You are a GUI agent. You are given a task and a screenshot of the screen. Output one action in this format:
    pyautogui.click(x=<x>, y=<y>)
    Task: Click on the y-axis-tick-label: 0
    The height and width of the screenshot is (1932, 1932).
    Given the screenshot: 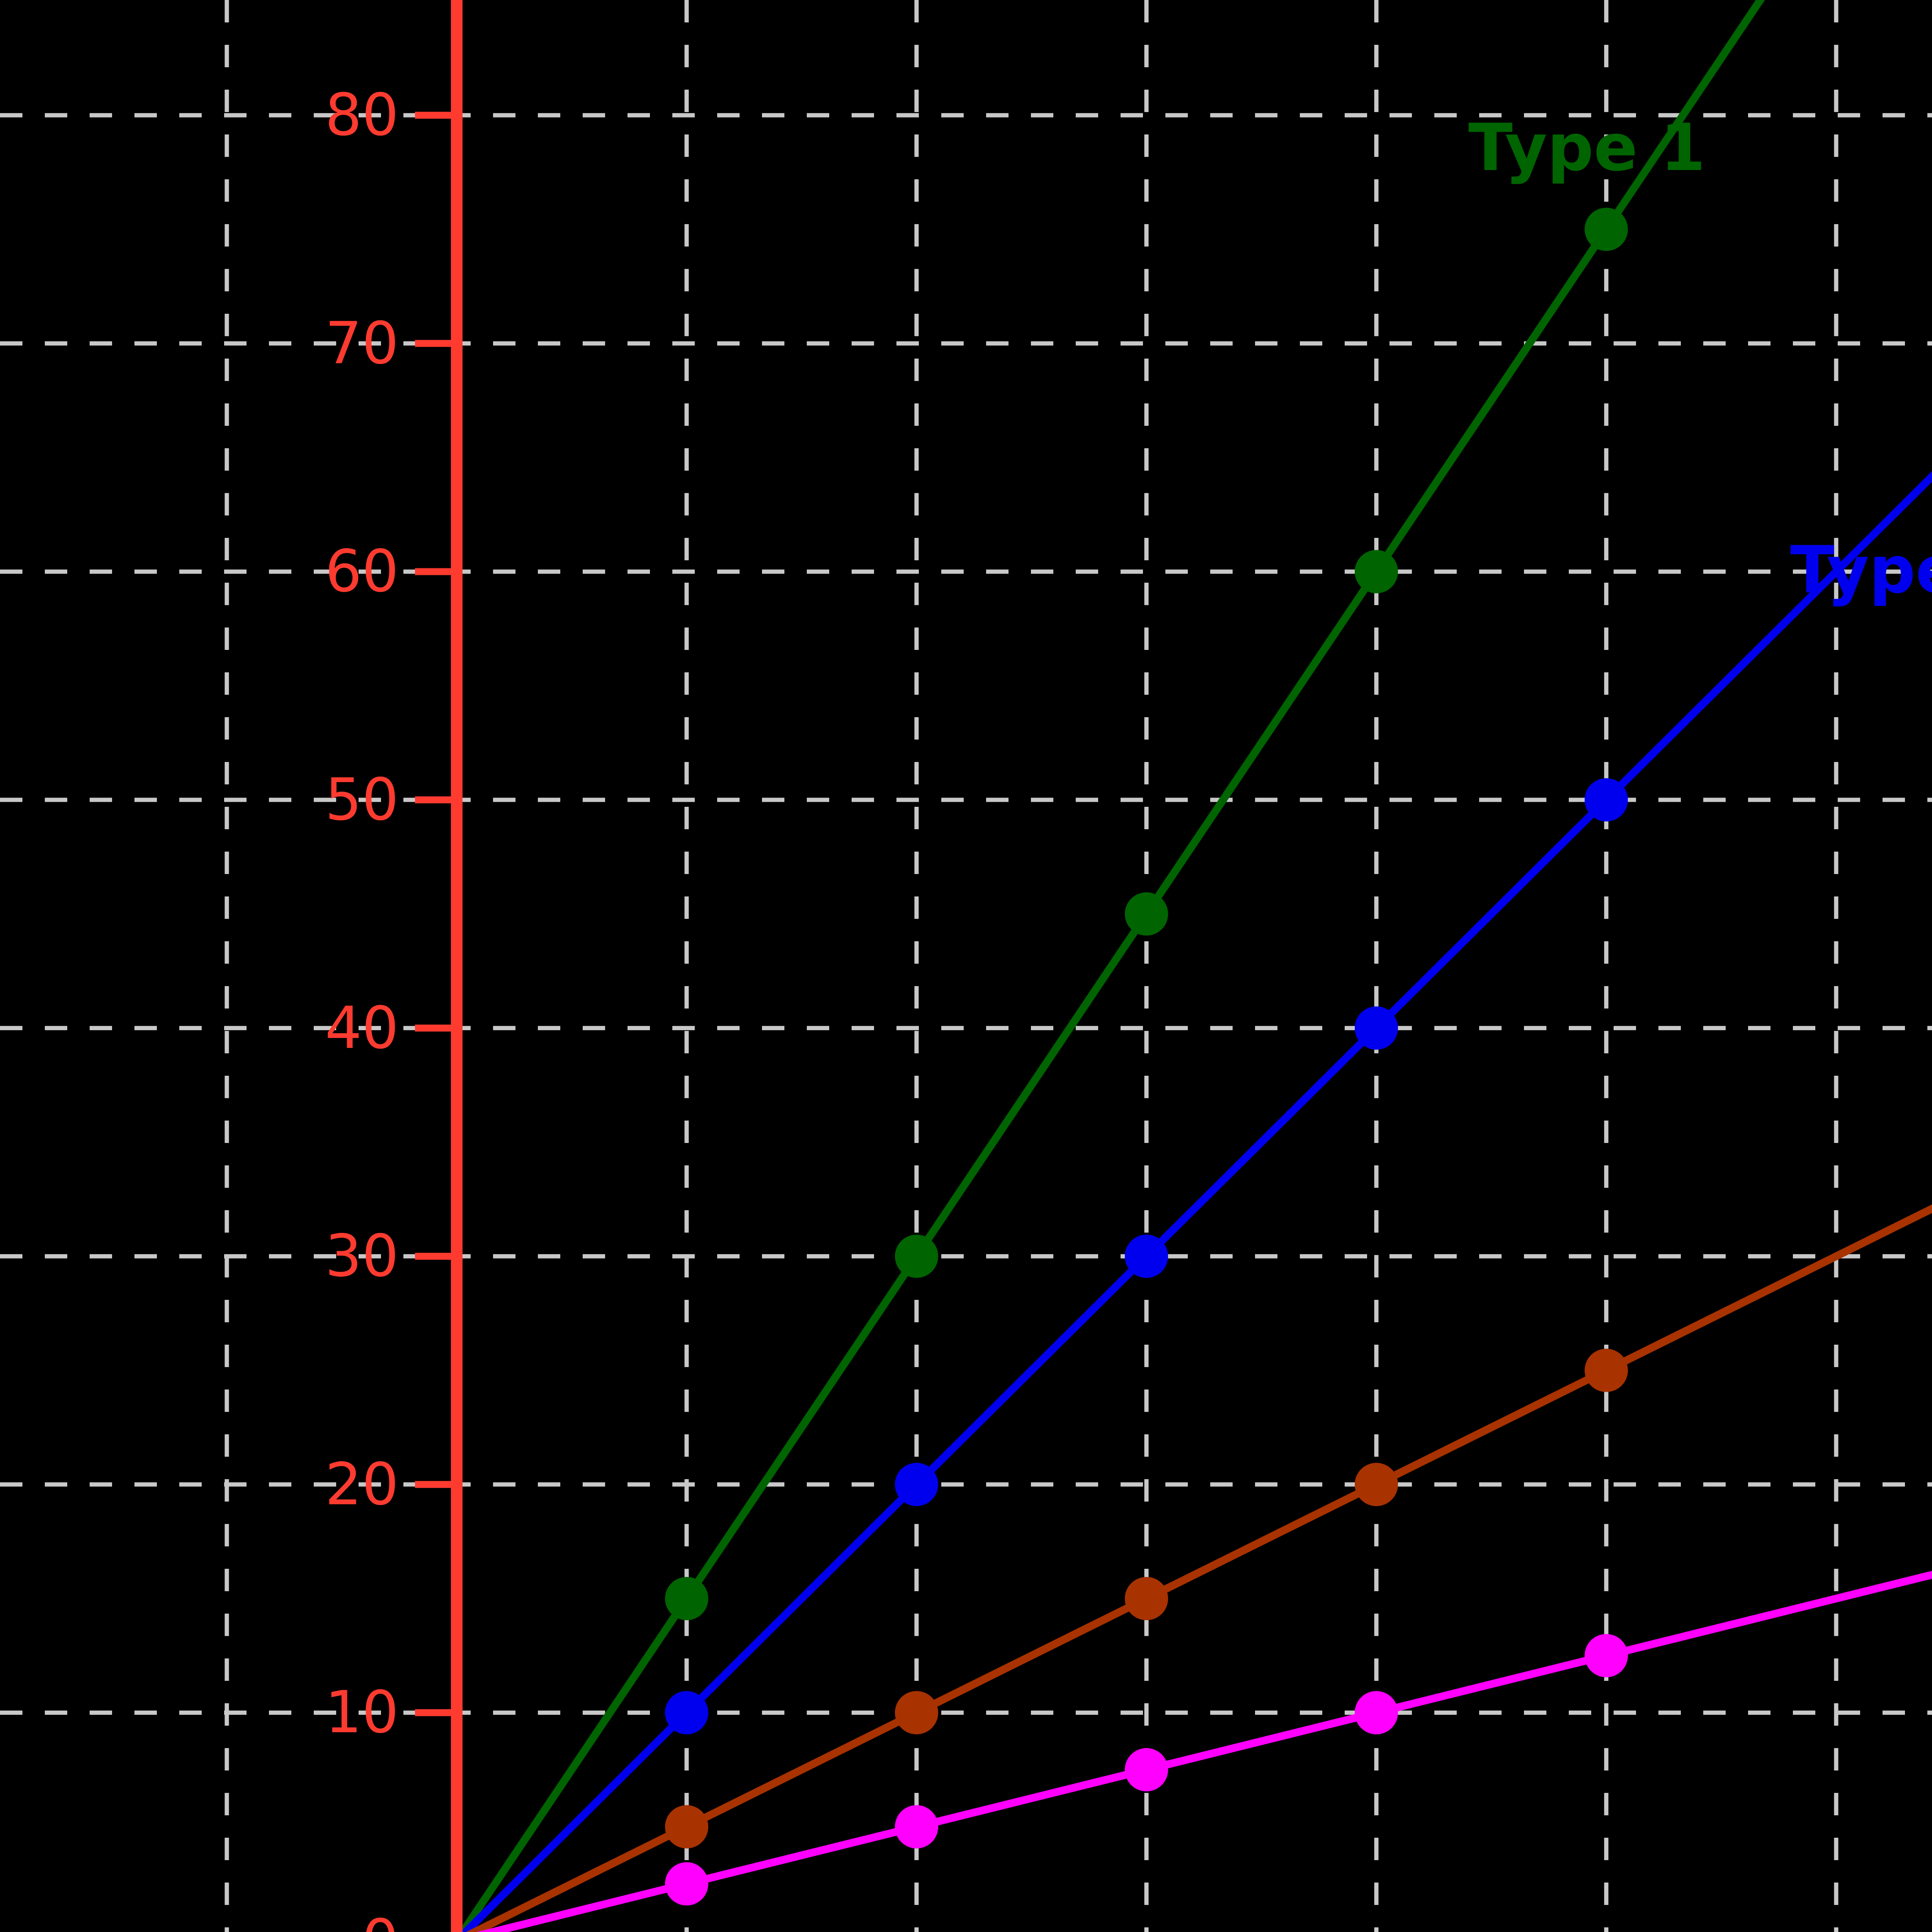 What is the action you would take?
    pyautogui.click(x=381, y=1922)
    